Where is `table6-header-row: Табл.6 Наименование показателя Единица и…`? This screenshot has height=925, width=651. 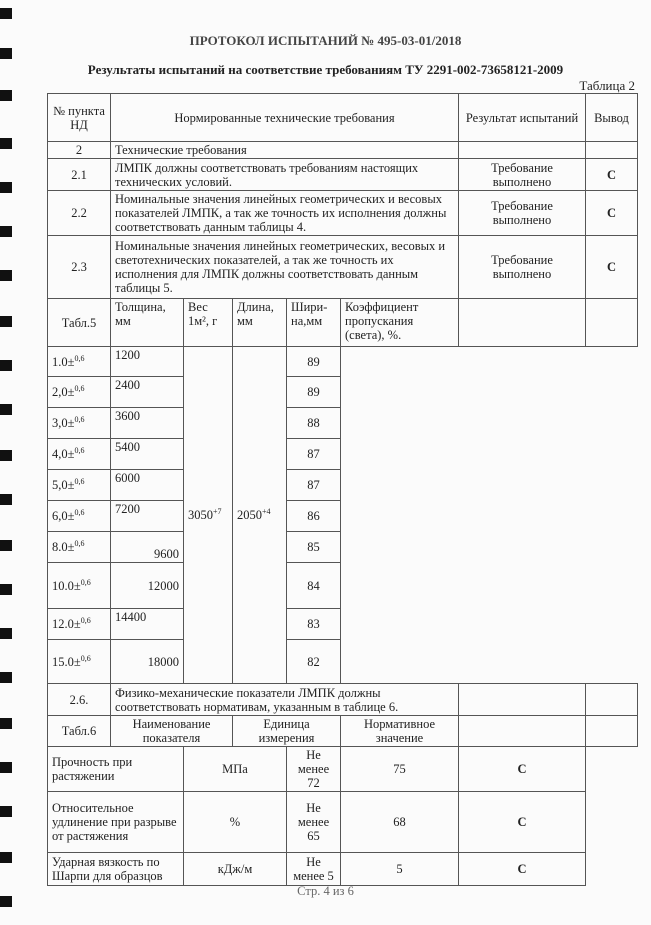
table6-header-row: Табл.6 Наименование показателя Единица и… is located at coordinates (342, 731).